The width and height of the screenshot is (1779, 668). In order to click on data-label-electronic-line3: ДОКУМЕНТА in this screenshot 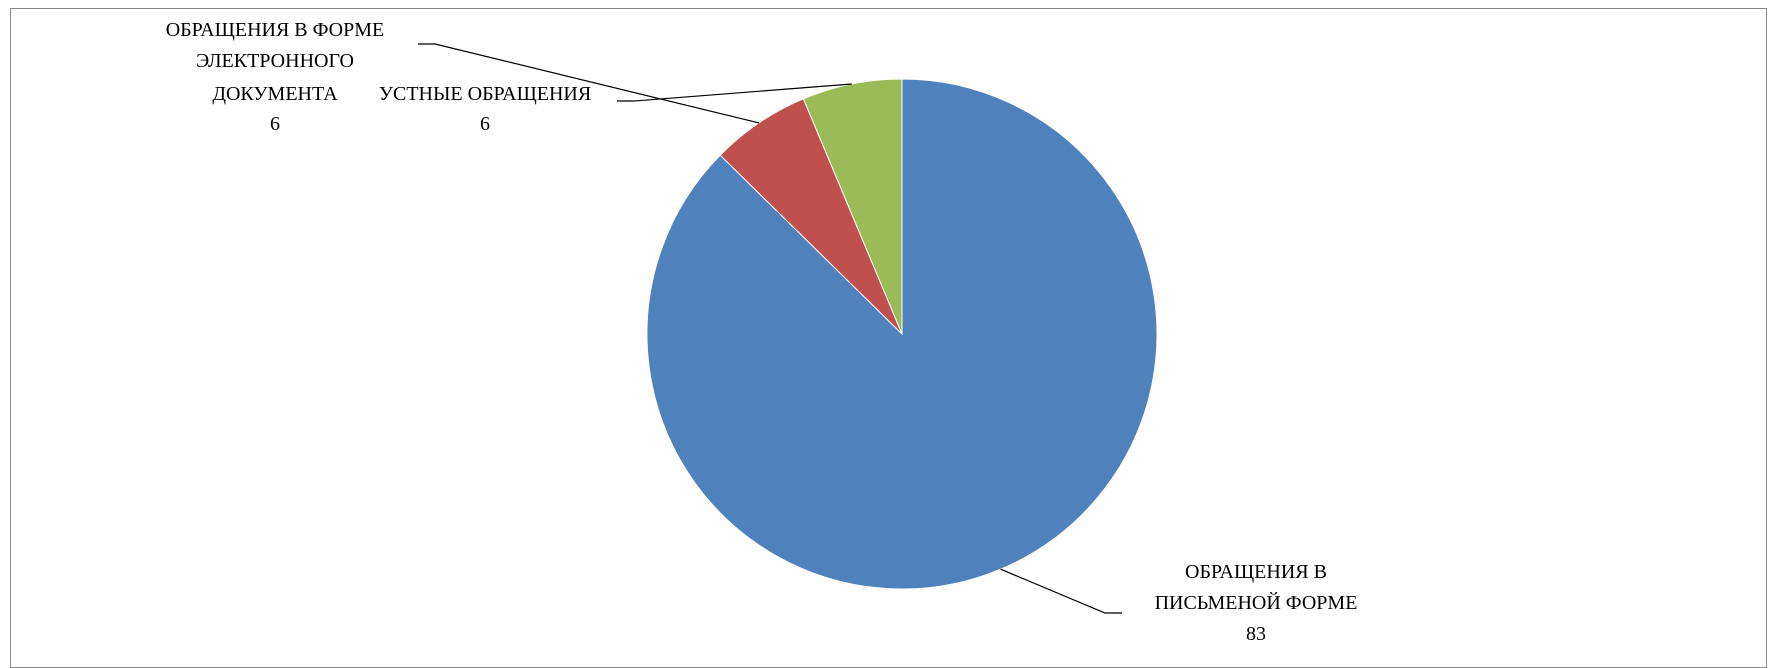, I will do `click(275, 94)`.